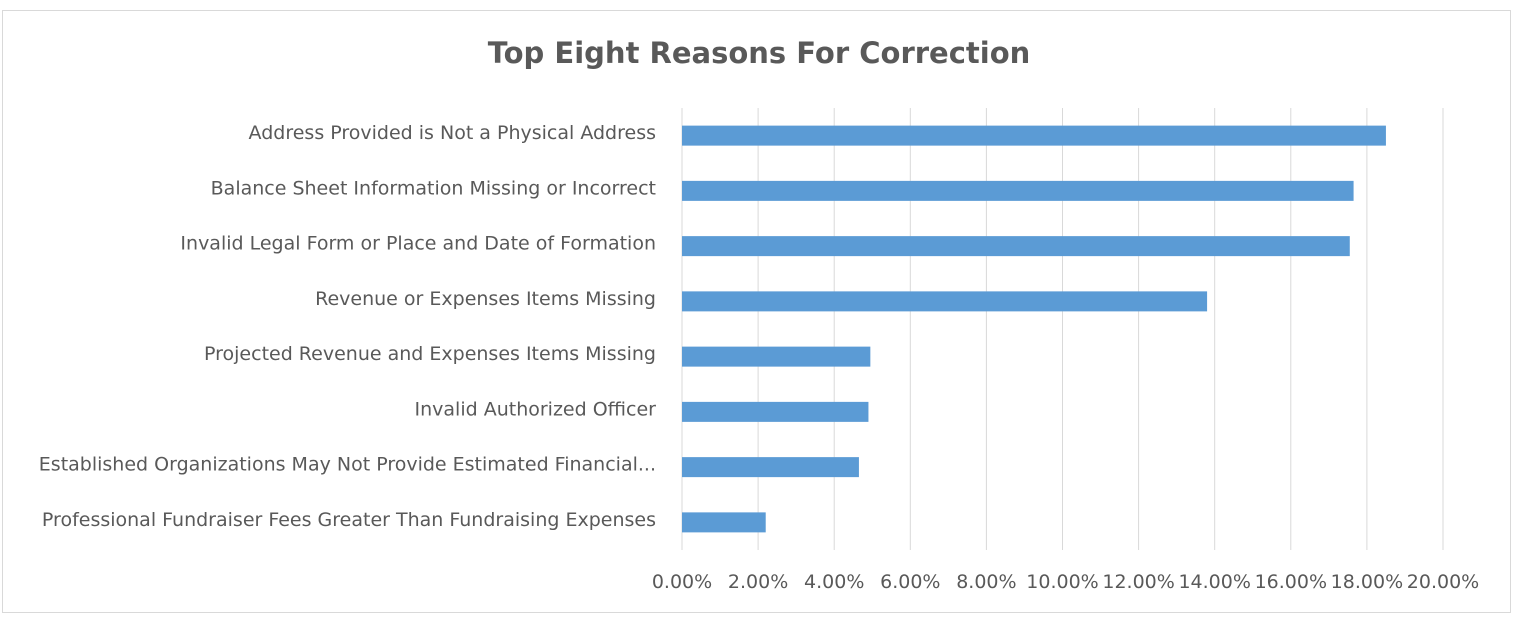  What do you see at coordinates (1062, 582) in the screenshot?
I see `x-tick-label: 10.00%` at bounding box center [1062, 582].